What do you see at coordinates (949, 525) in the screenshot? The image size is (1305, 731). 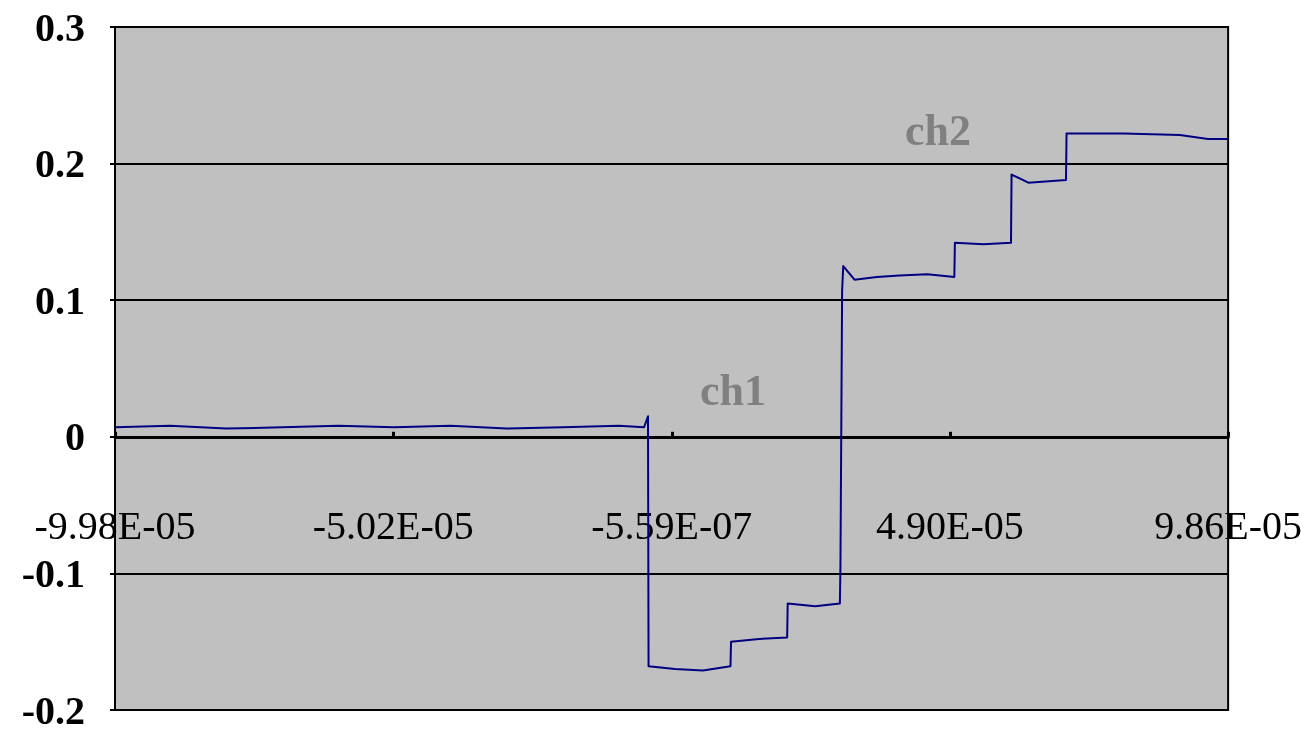 I see `x-tick-label: 4.90E-05` at bounding box center [949, 525].